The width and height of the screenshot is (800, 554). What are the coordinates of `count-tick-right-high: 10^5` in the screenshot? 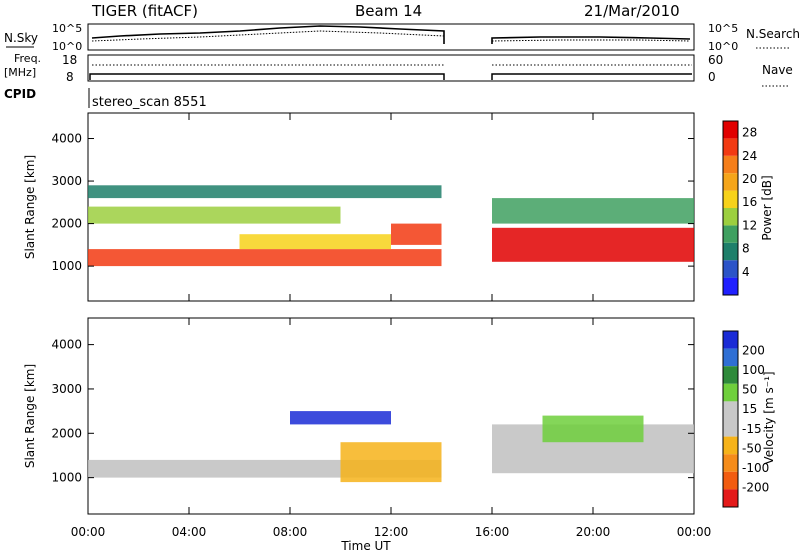 It's located at (723, 28).